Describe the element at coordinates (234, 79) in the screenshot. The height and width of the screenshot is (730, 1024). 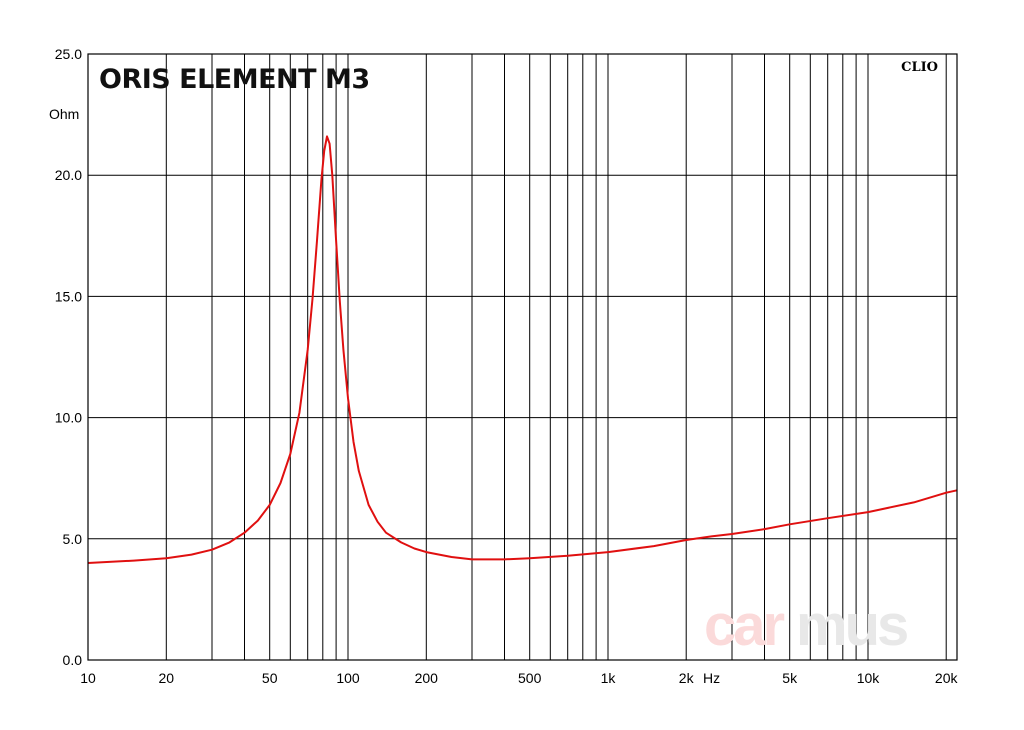
I see `chart-title: ORIS ELEMENT M3` at that location.